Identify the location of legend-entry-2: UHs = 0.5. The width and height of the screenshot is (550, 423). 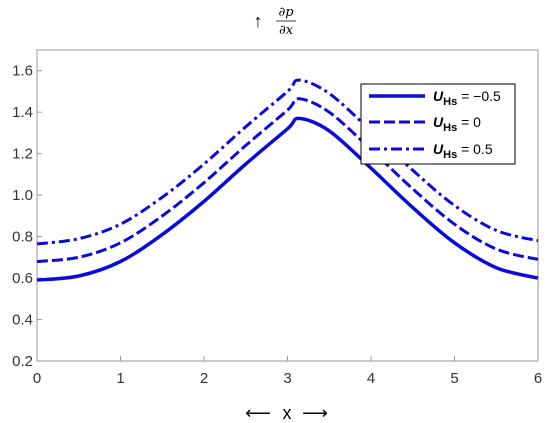
(463, 151).